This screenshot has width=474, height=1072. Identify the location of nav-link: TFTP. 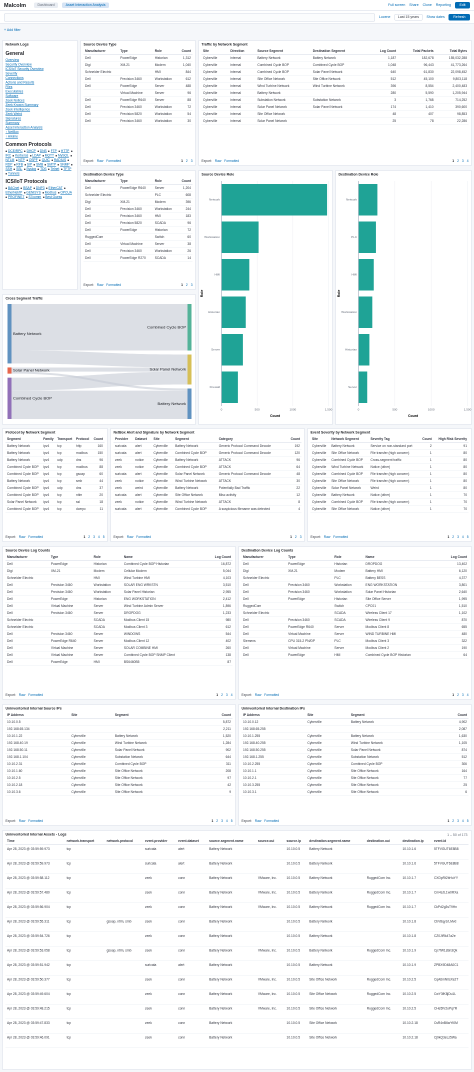
(66, 170).